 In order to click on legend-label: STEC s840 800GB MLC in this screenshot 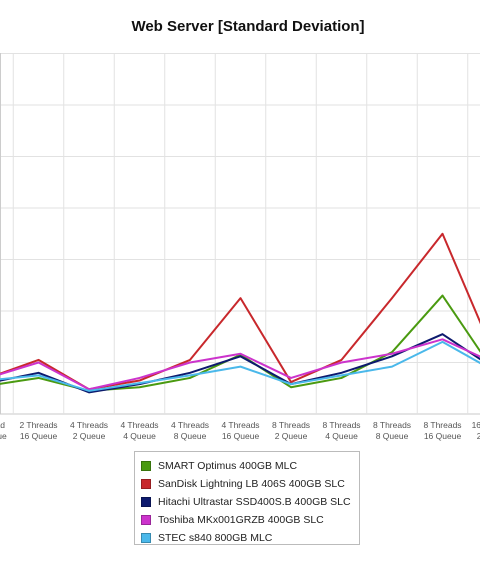, I will do `click(215, 538)`.